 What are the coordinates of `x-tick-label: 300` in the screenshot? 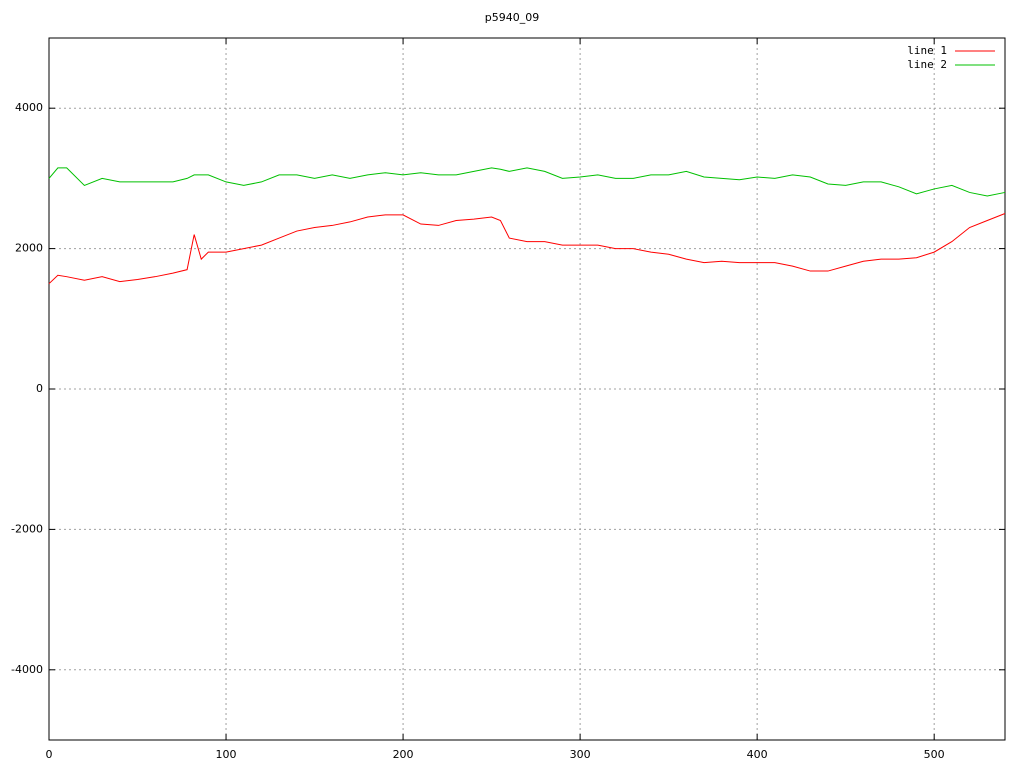 It's located at (580, 754).